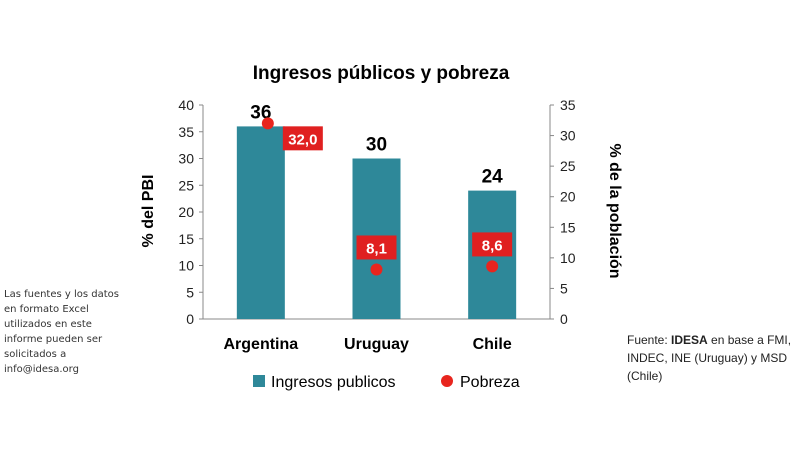  What do you see at coordinates (614, 210) in the screenshot?
I see `y-axis-label-right: % de la población` at bounding box center [614, 210].